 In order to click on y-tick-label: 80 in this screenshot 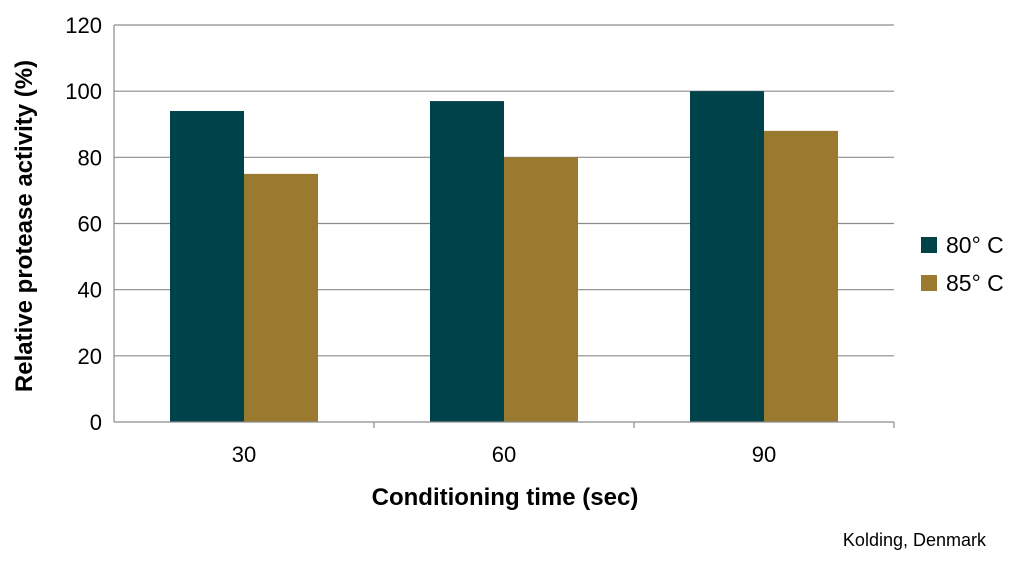, I will do `click(90, 157)`.